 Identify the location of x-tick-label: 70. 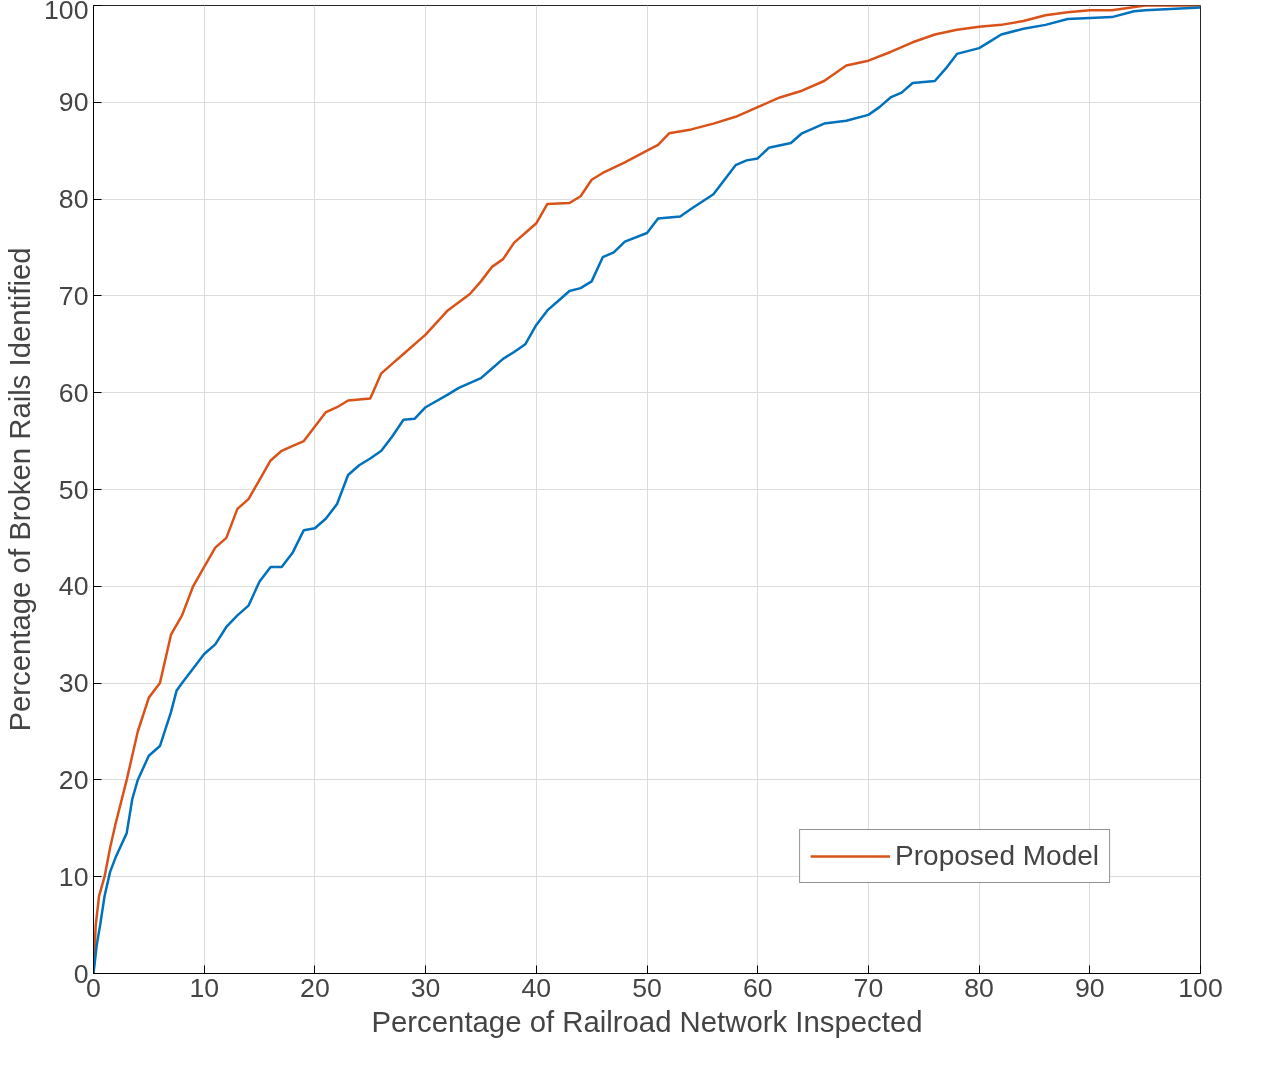
(868, 987).